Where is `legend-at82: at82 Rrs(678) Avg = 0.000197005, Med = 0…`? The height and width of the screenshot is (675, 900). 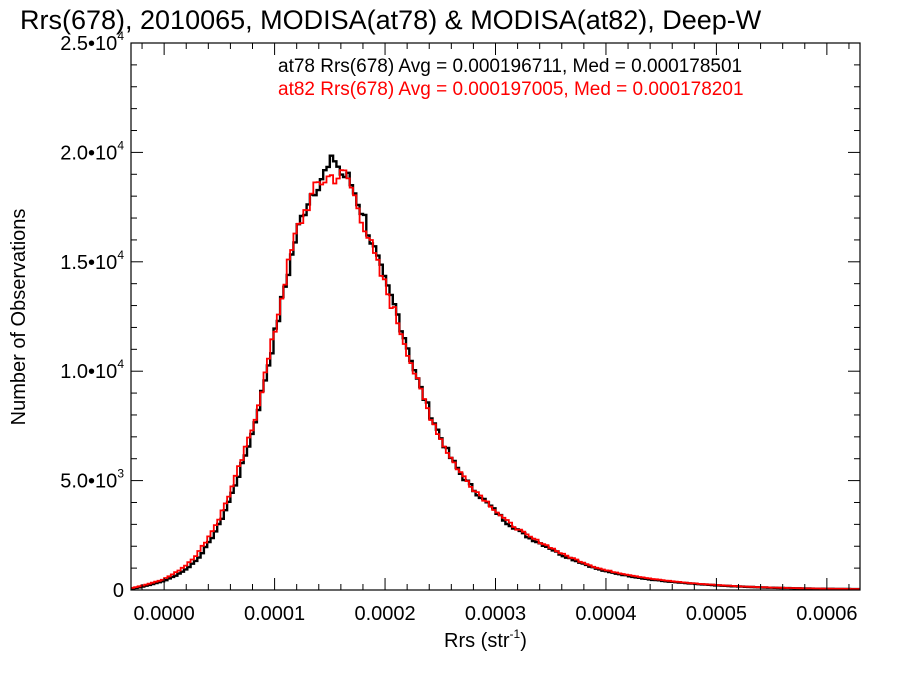
legend-at82: at82 Rrs(678) Avg = 0.000197005, Med = 0… is located at coordinates (511, 89).